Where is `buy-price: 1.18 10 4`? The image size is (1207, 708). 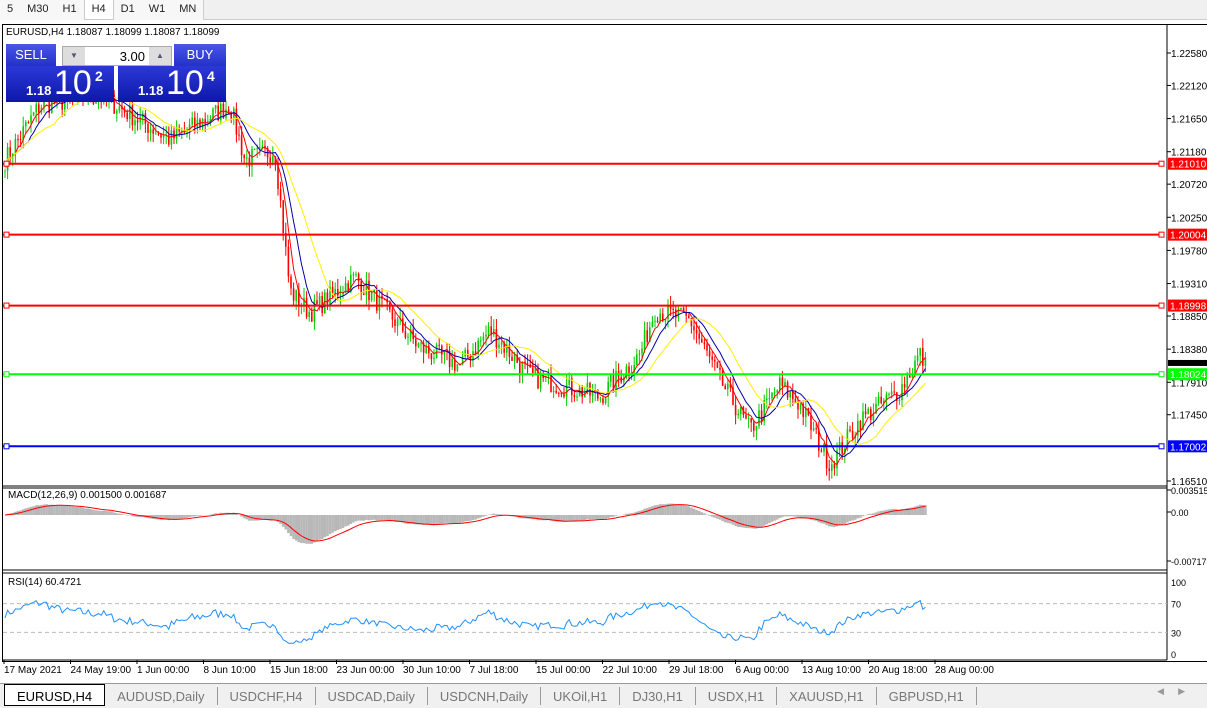 buy-price: 1.18 10 4 is located at coordinates (172, 83).